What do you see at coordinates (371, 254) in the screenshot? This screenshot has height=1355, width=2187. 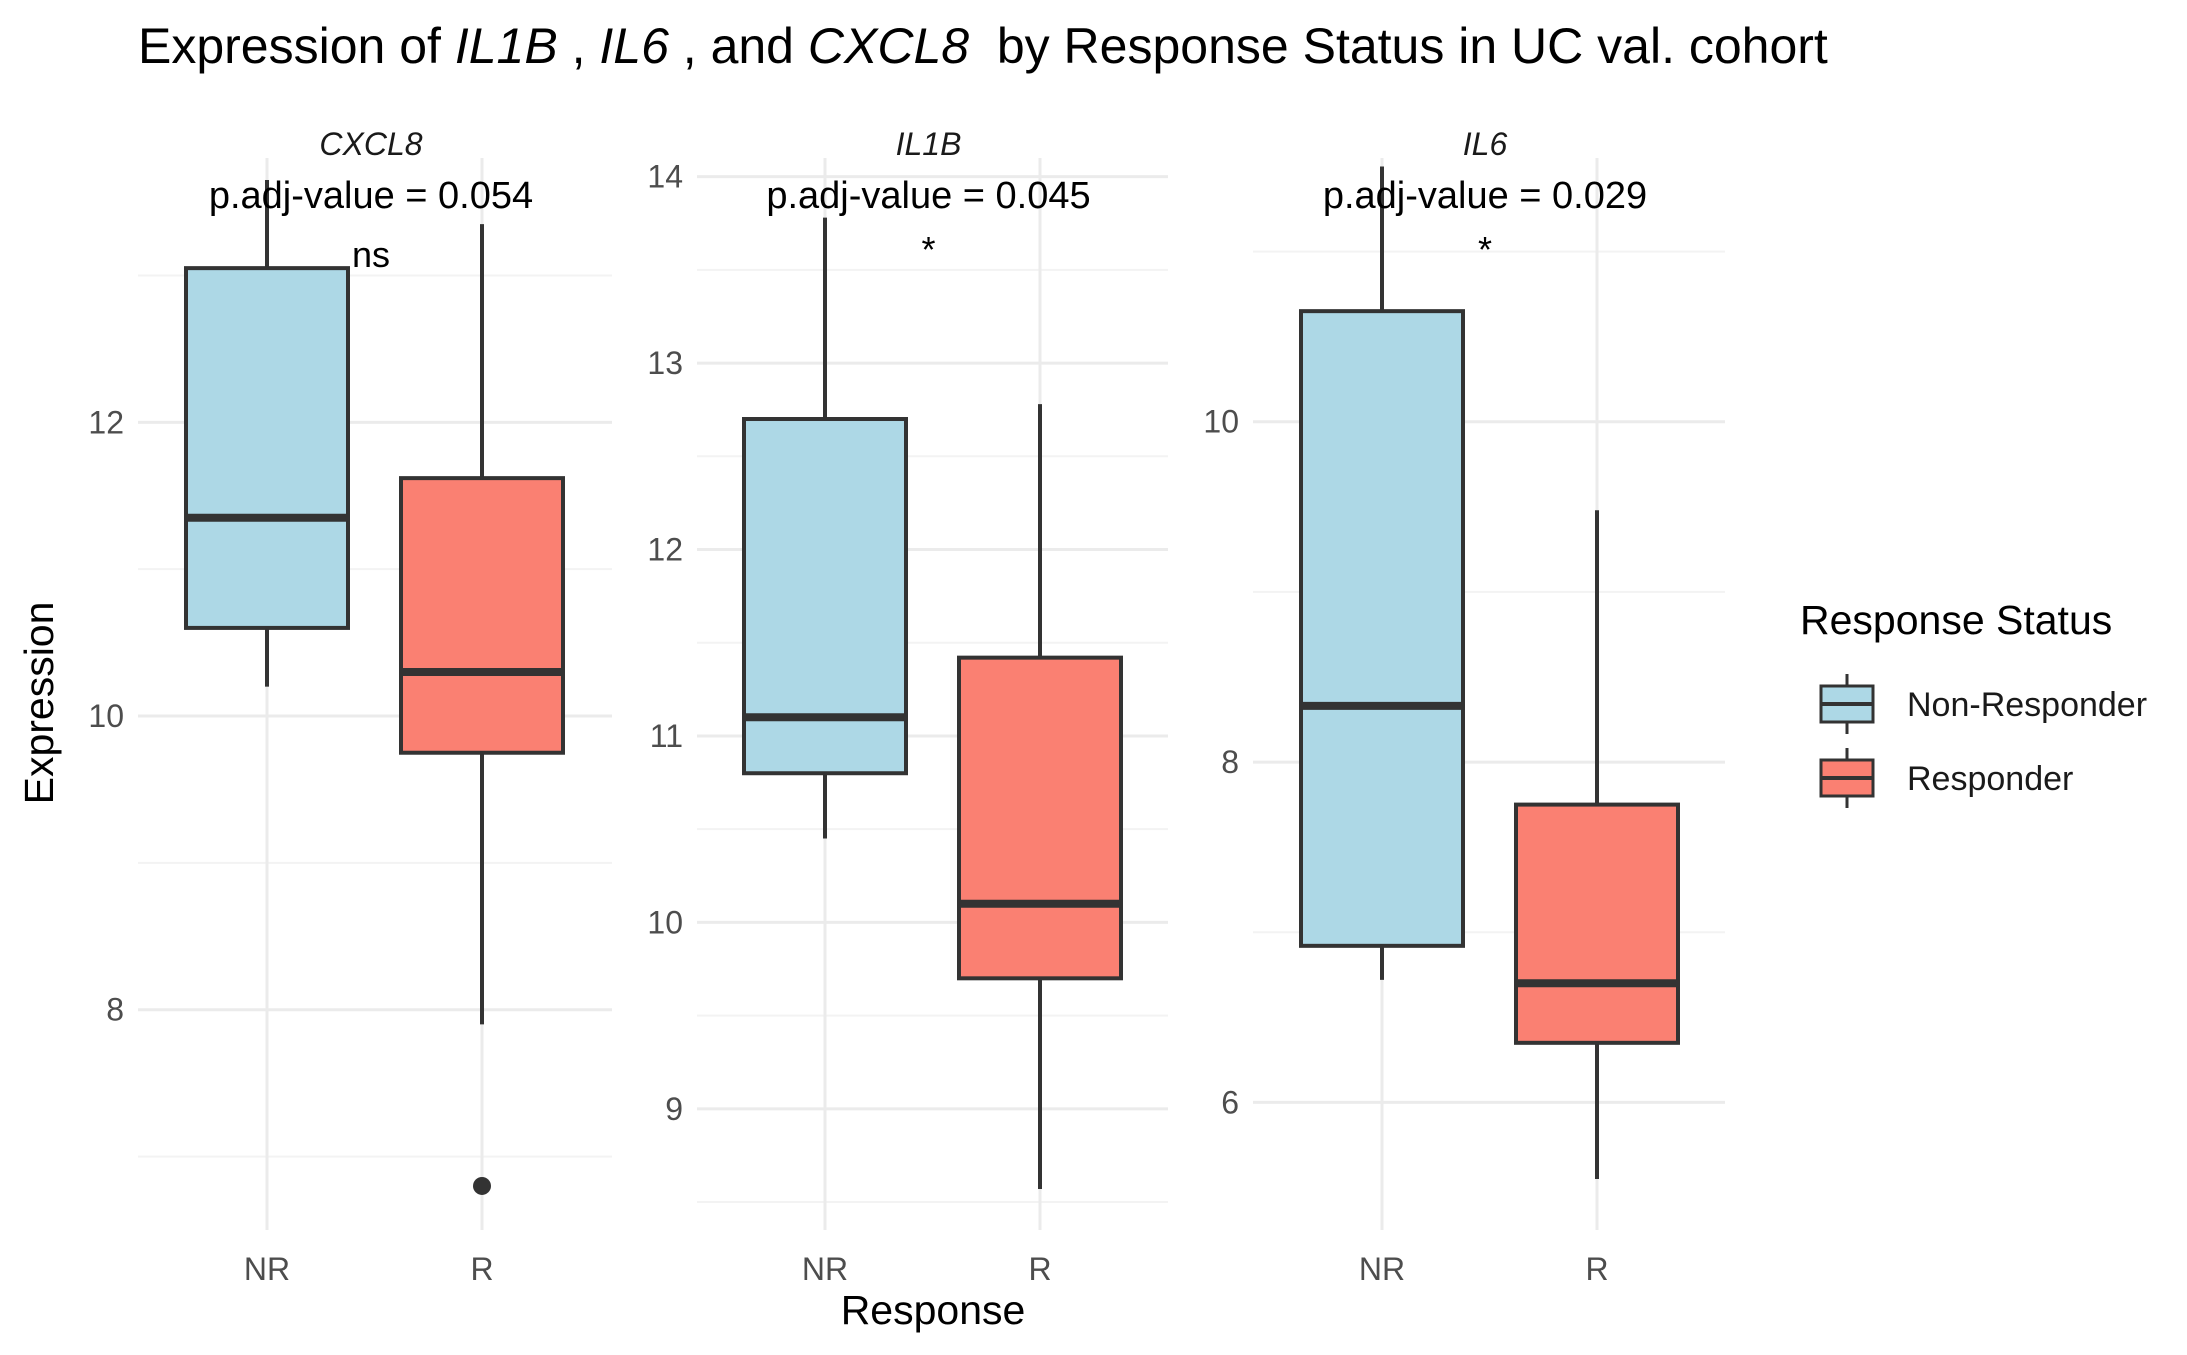 I see `significance-label: ns` at bounding box center [371, 254].